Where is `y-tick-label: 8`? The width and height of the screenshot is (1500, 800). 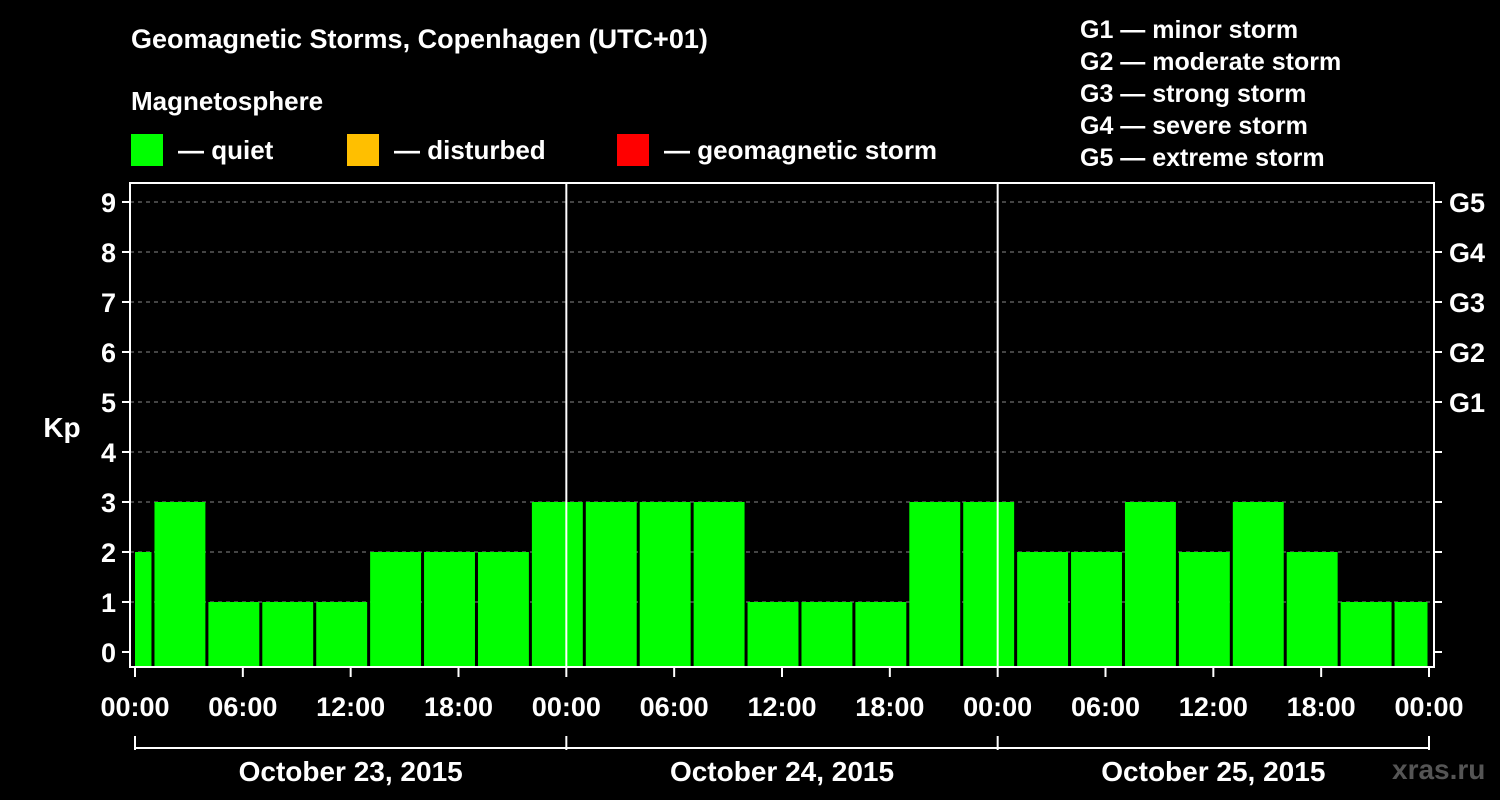
y-tick-label: 8 is located at coordinates (108, 253).